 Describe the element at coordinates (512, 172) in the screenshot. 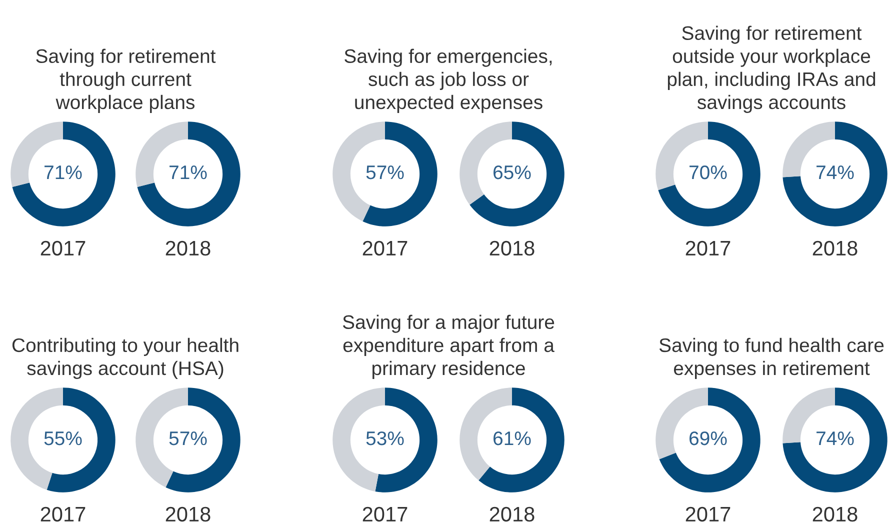

I see `data-label: 65%` at that location.